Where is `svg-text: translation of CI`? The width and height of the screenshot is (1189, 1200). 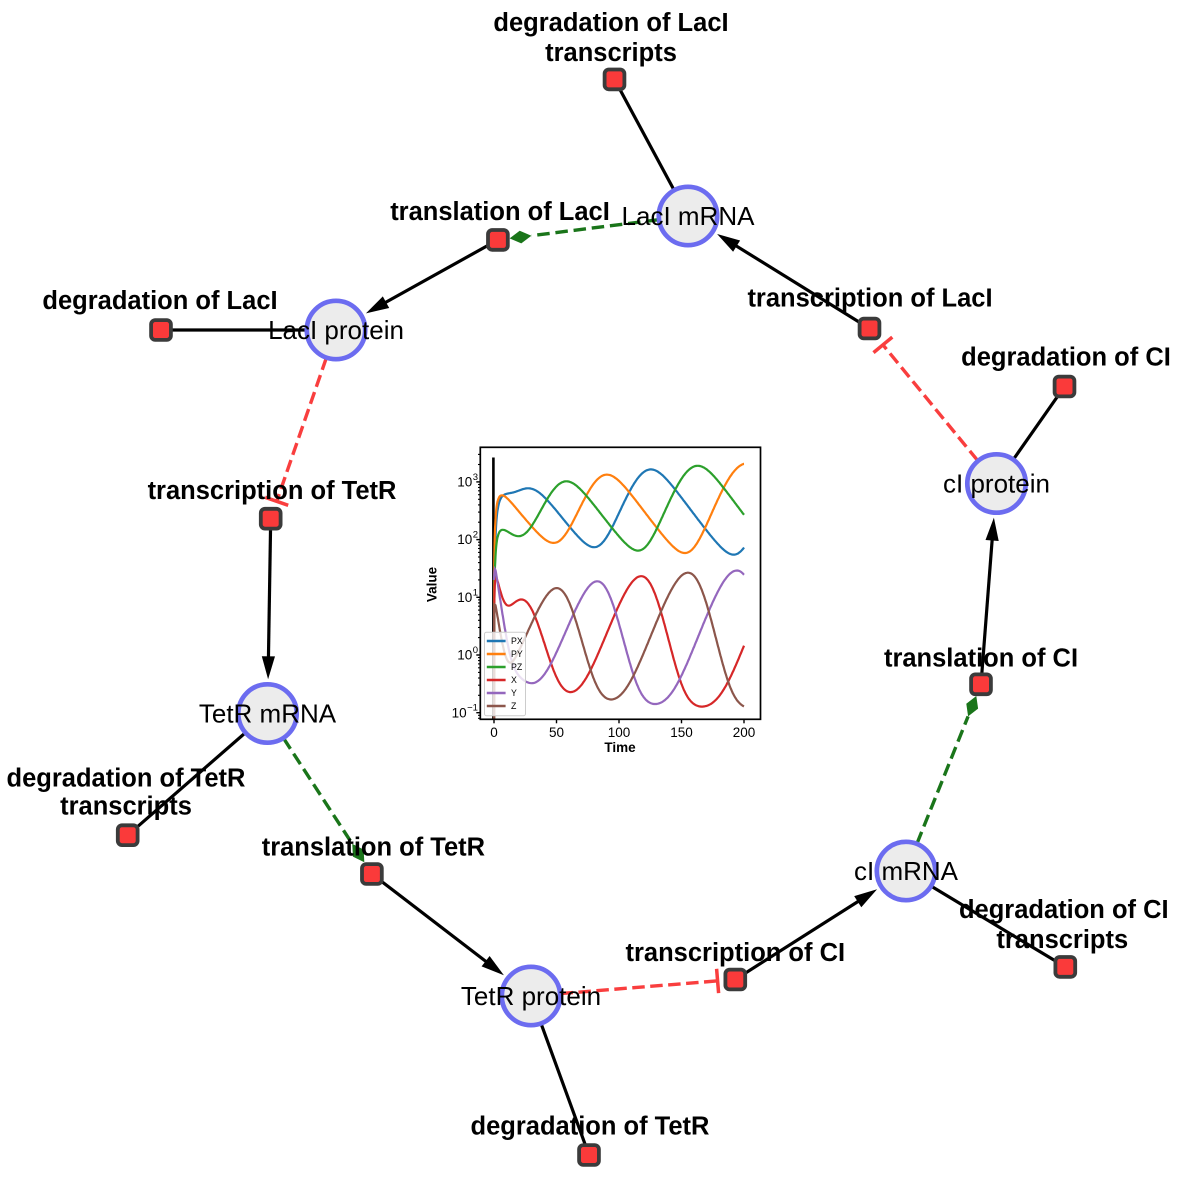
svg-text: translation of CI is located at coordinates (981, 658).